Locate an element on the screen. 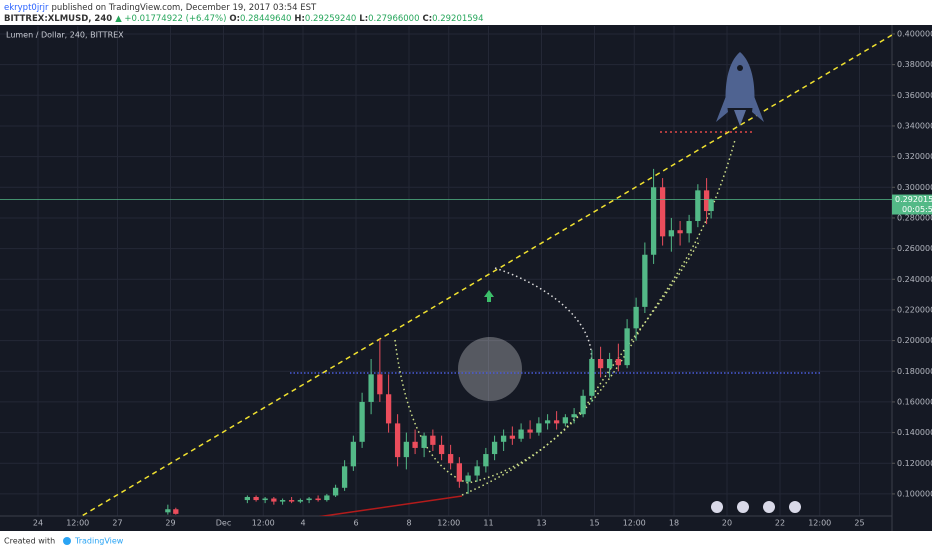 The image size is (932, 554). x-tick-label: 4 is located at coordinates (302, 523).